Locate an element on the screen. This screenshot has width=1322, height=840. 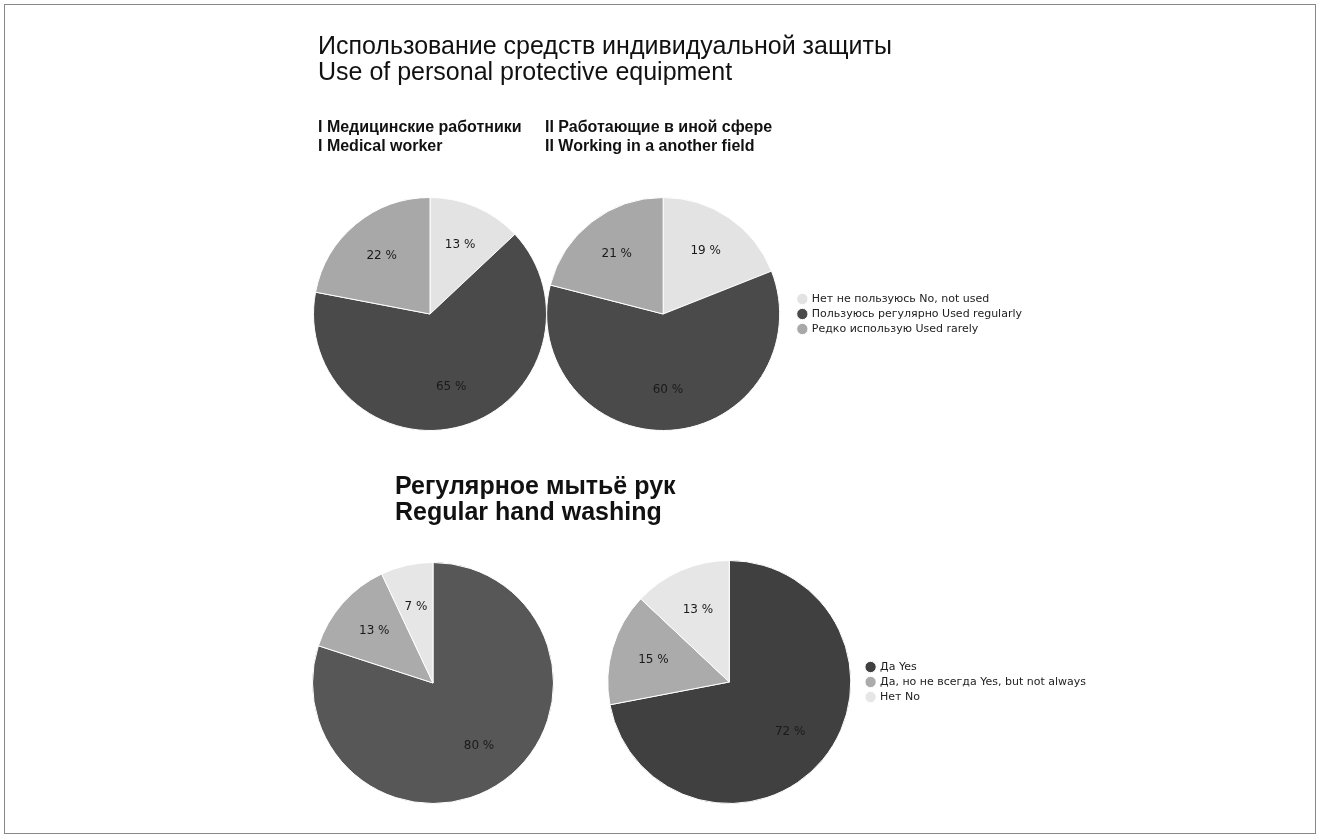
legend-label: Да Yes is located at coordinates (898, 666).